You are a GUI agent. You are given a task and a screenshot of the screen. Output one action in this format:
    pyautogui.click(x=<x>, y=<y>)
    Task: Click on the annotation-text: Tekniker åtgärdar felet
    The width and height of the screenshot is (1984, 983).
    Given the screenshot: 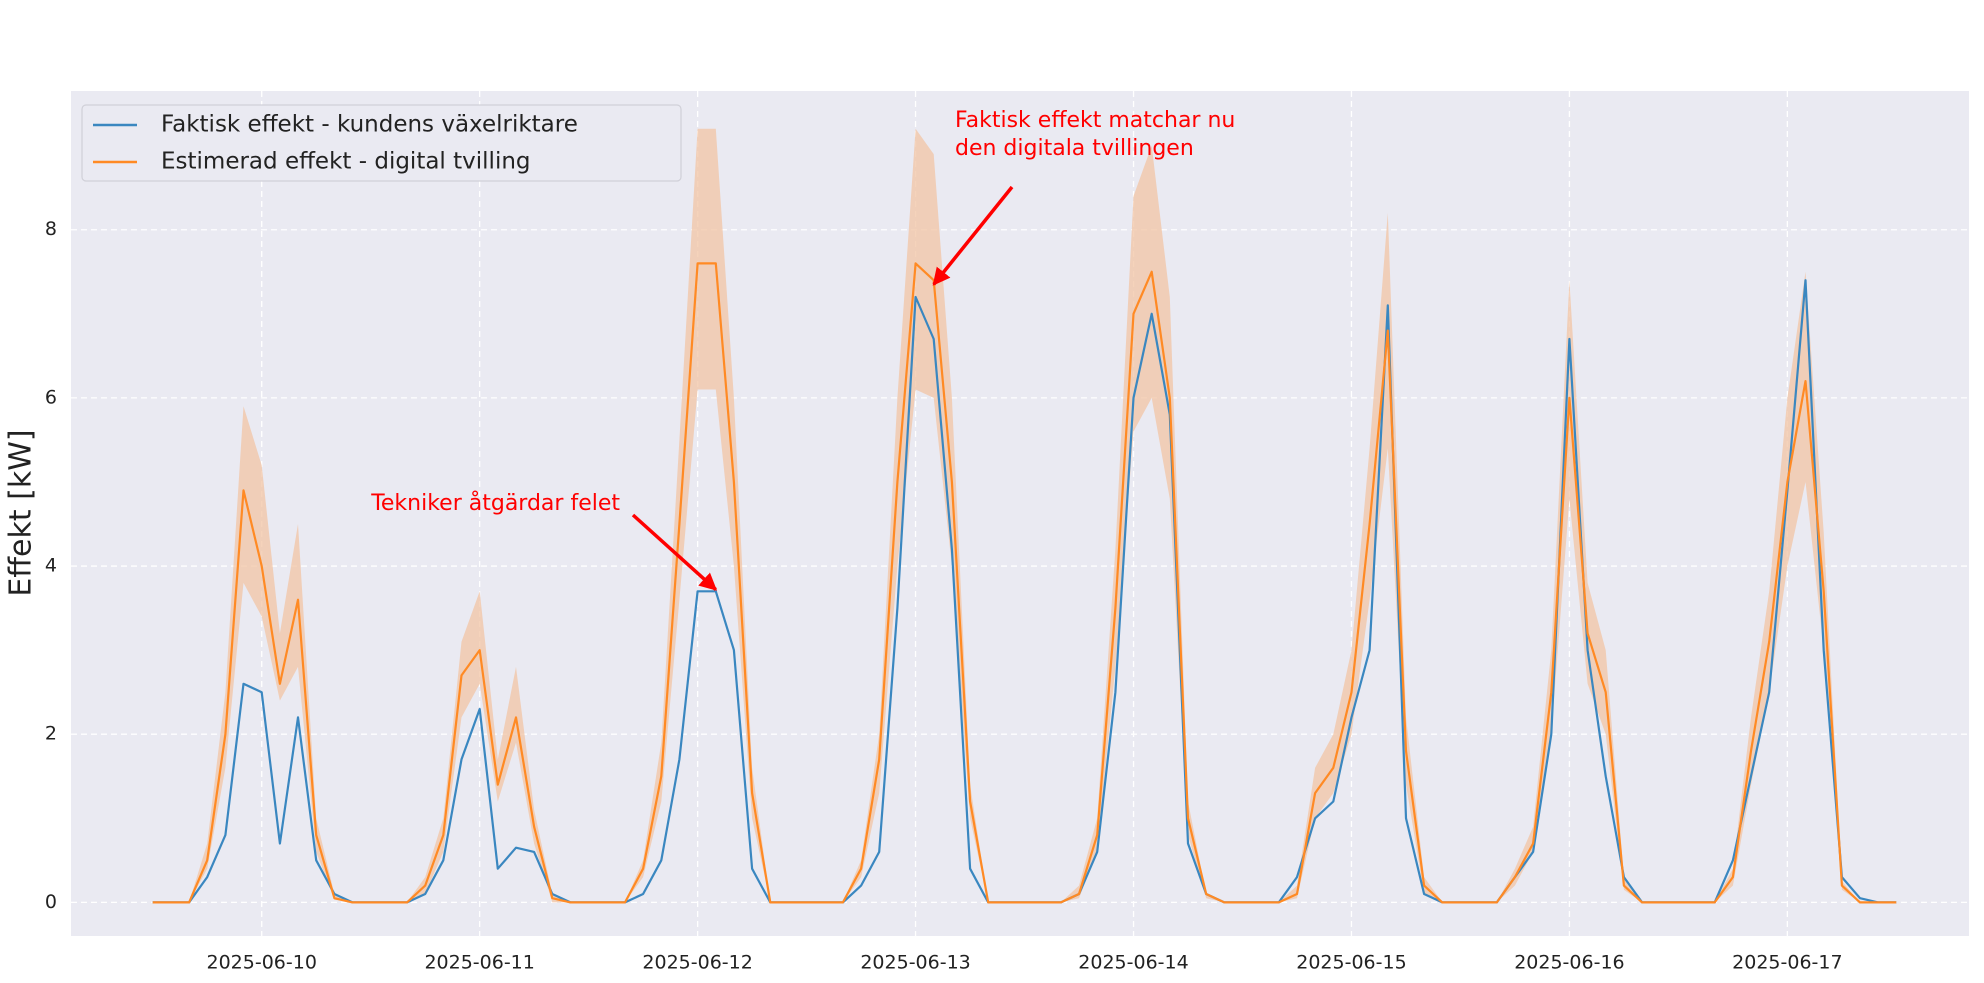 What is the action you would take?
    pyautogui.click(x=495, y=503)
    